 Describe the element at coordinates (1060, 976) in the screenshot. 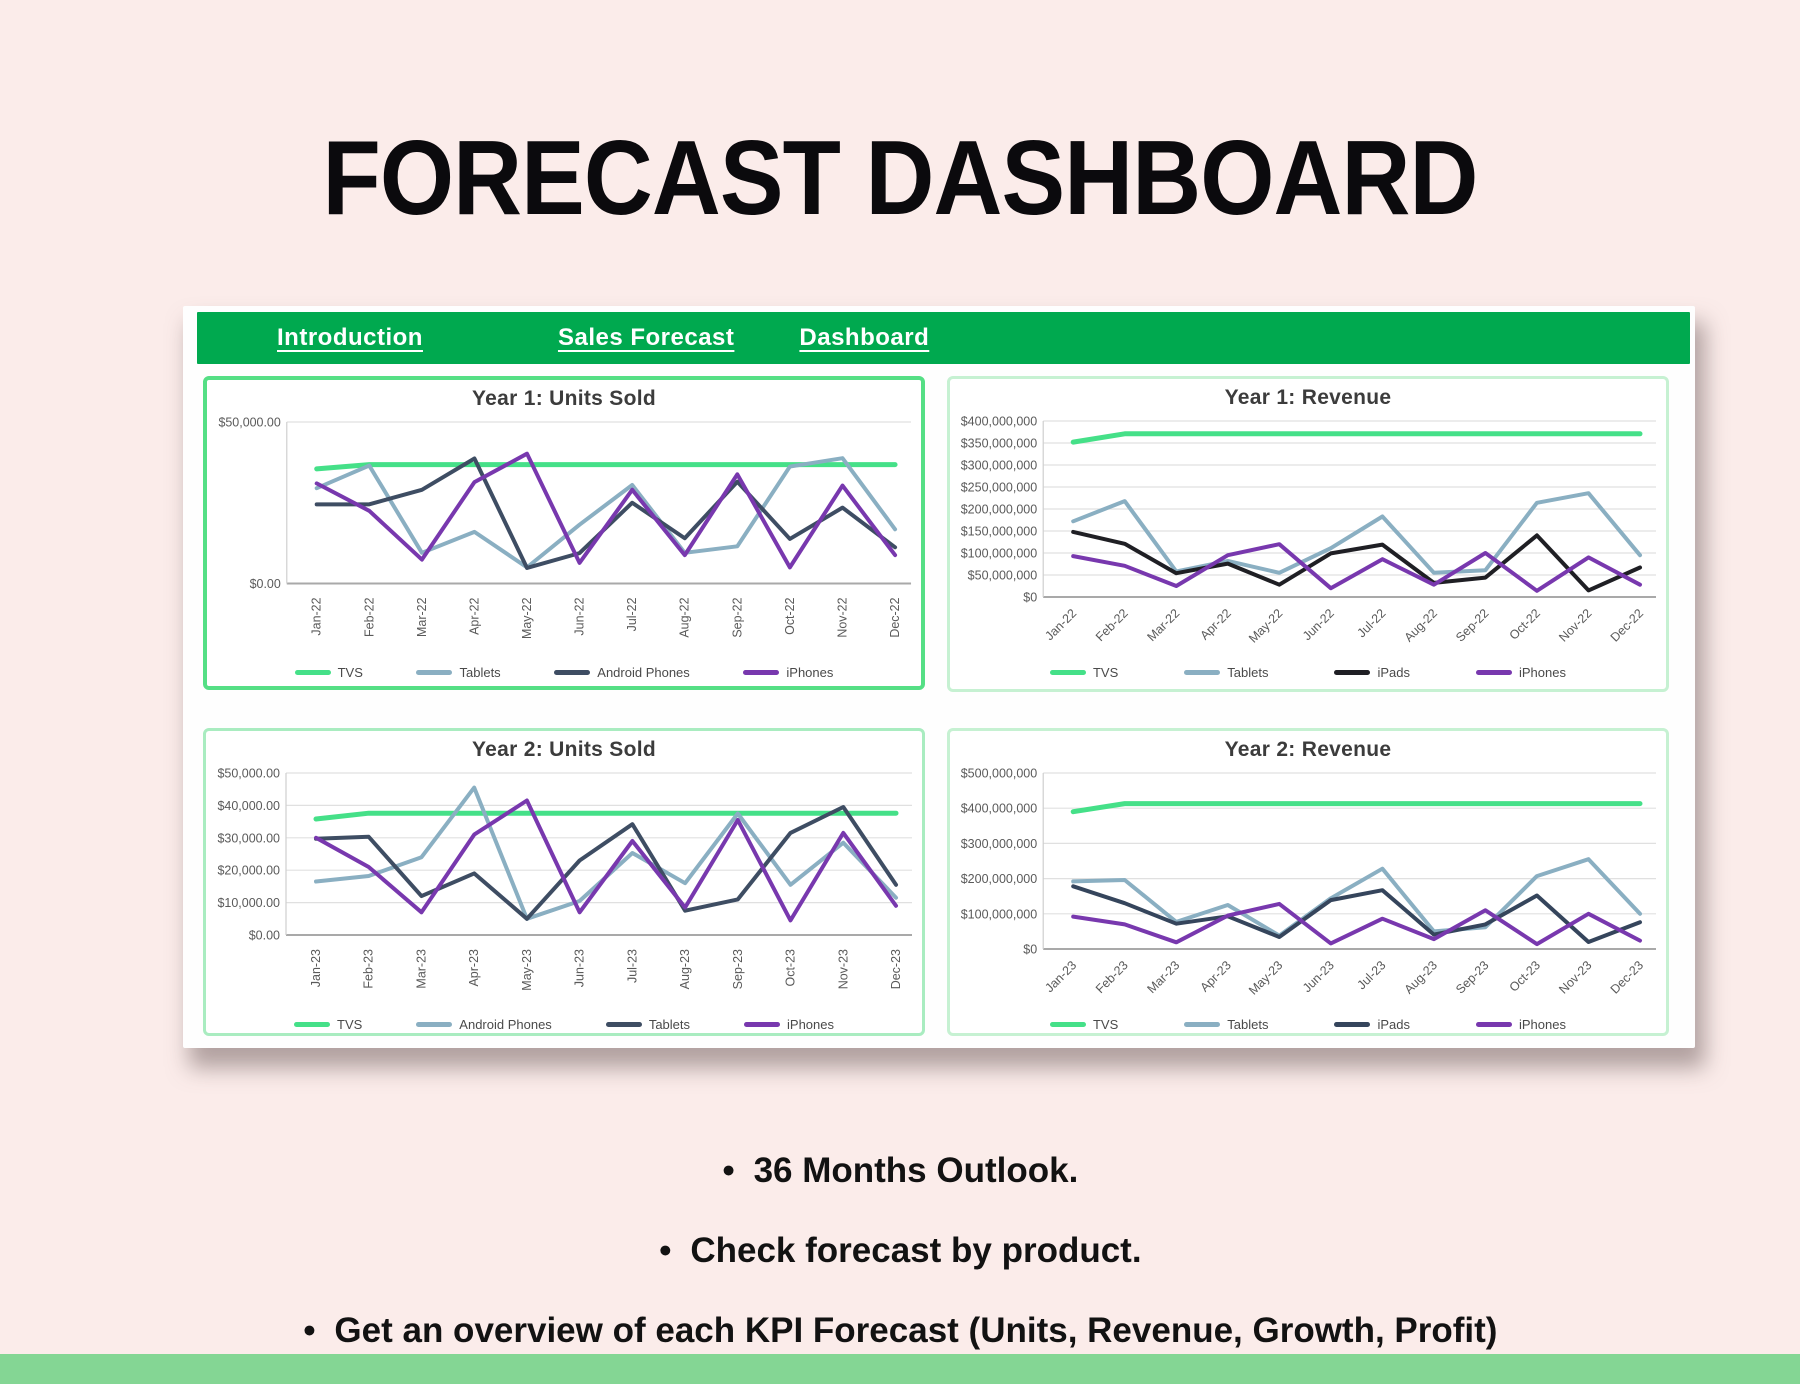

I see `svg-text: Jan-23` at that location.